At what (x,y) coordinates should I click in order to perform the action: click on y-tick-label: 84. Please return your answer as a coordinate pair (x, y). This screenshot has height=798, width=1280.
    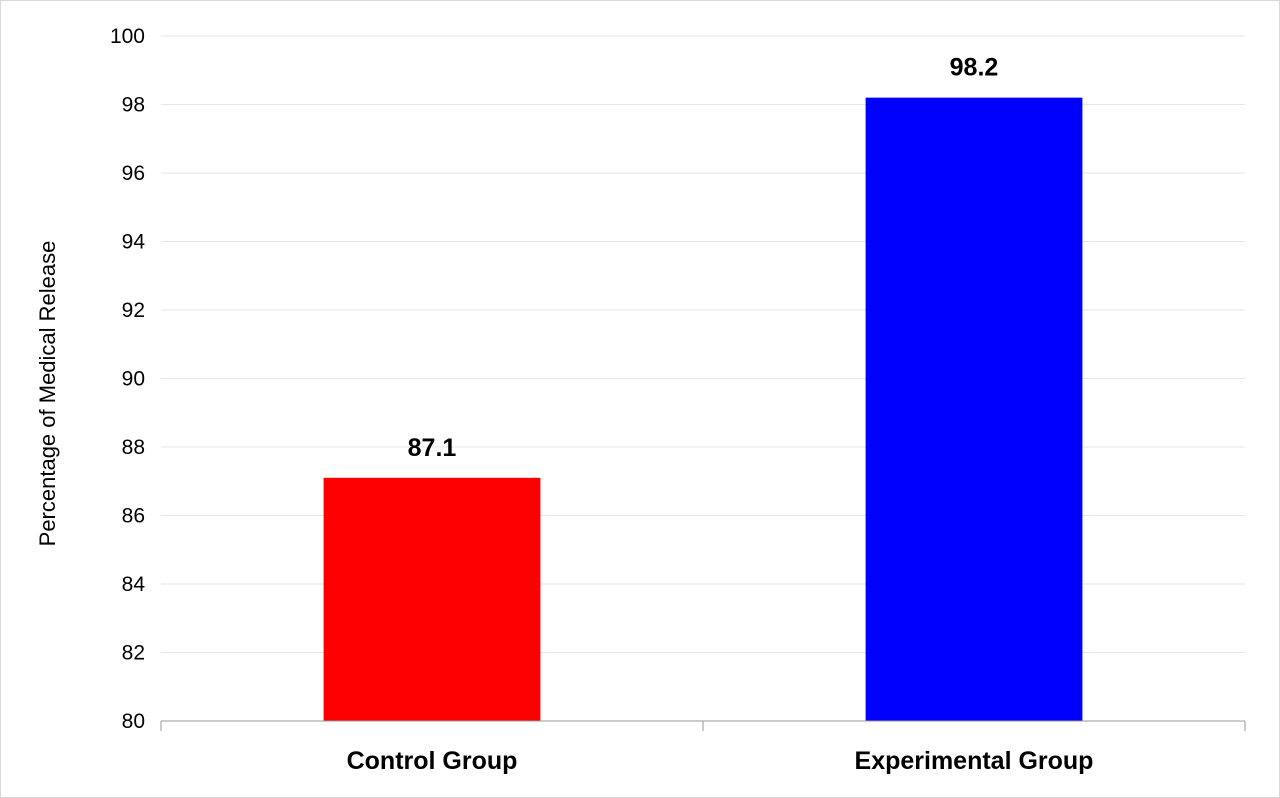
    Looking at the image, I should click on (134, 584).